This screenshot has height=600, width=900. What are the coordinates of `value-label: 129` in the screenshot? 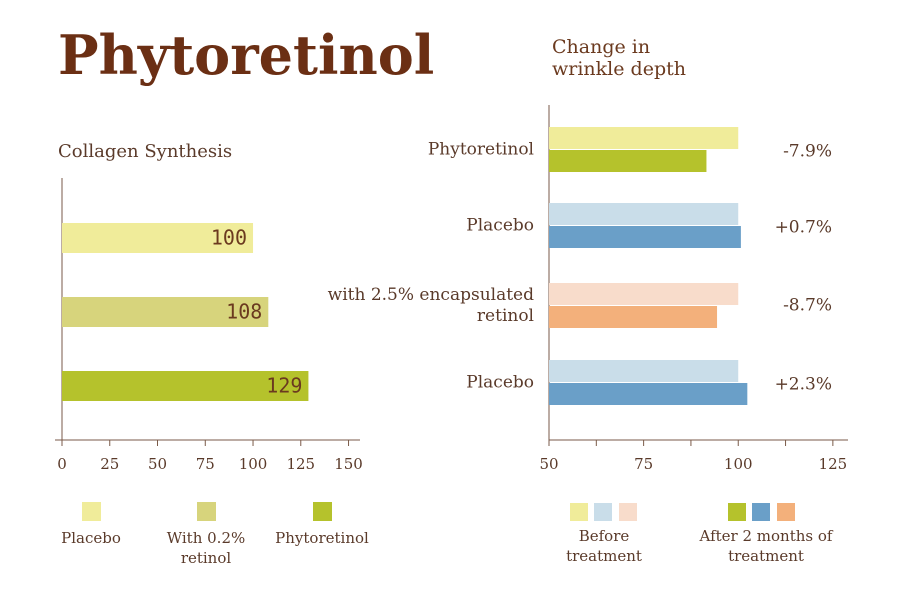 It's located at (284, 386).